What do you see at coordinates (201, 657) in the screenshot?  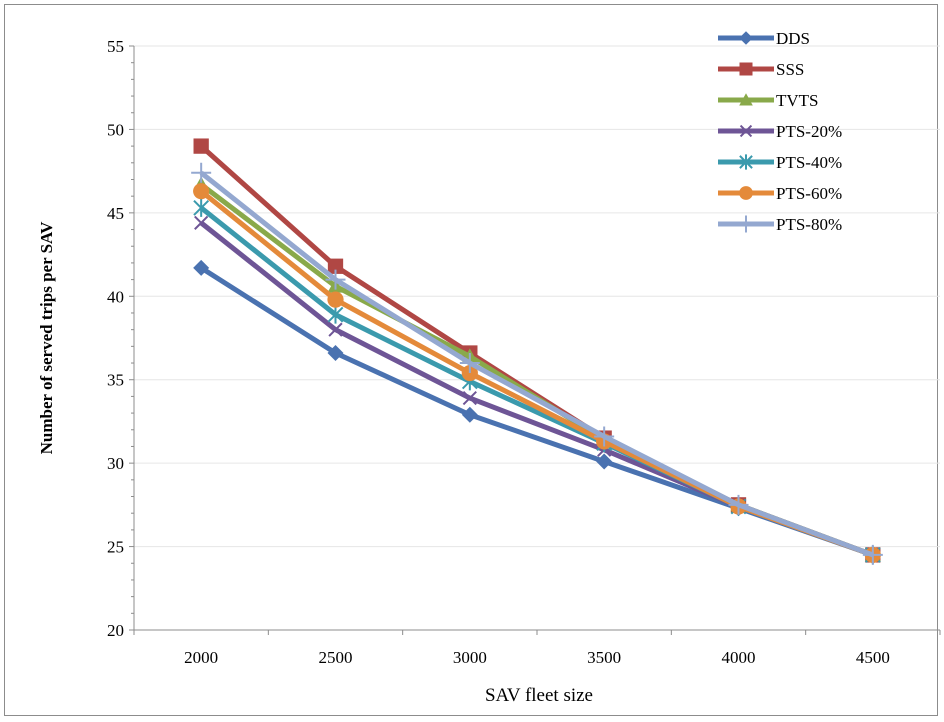 I see `x-tick-label: 2000` at bounding box center [201, 657].